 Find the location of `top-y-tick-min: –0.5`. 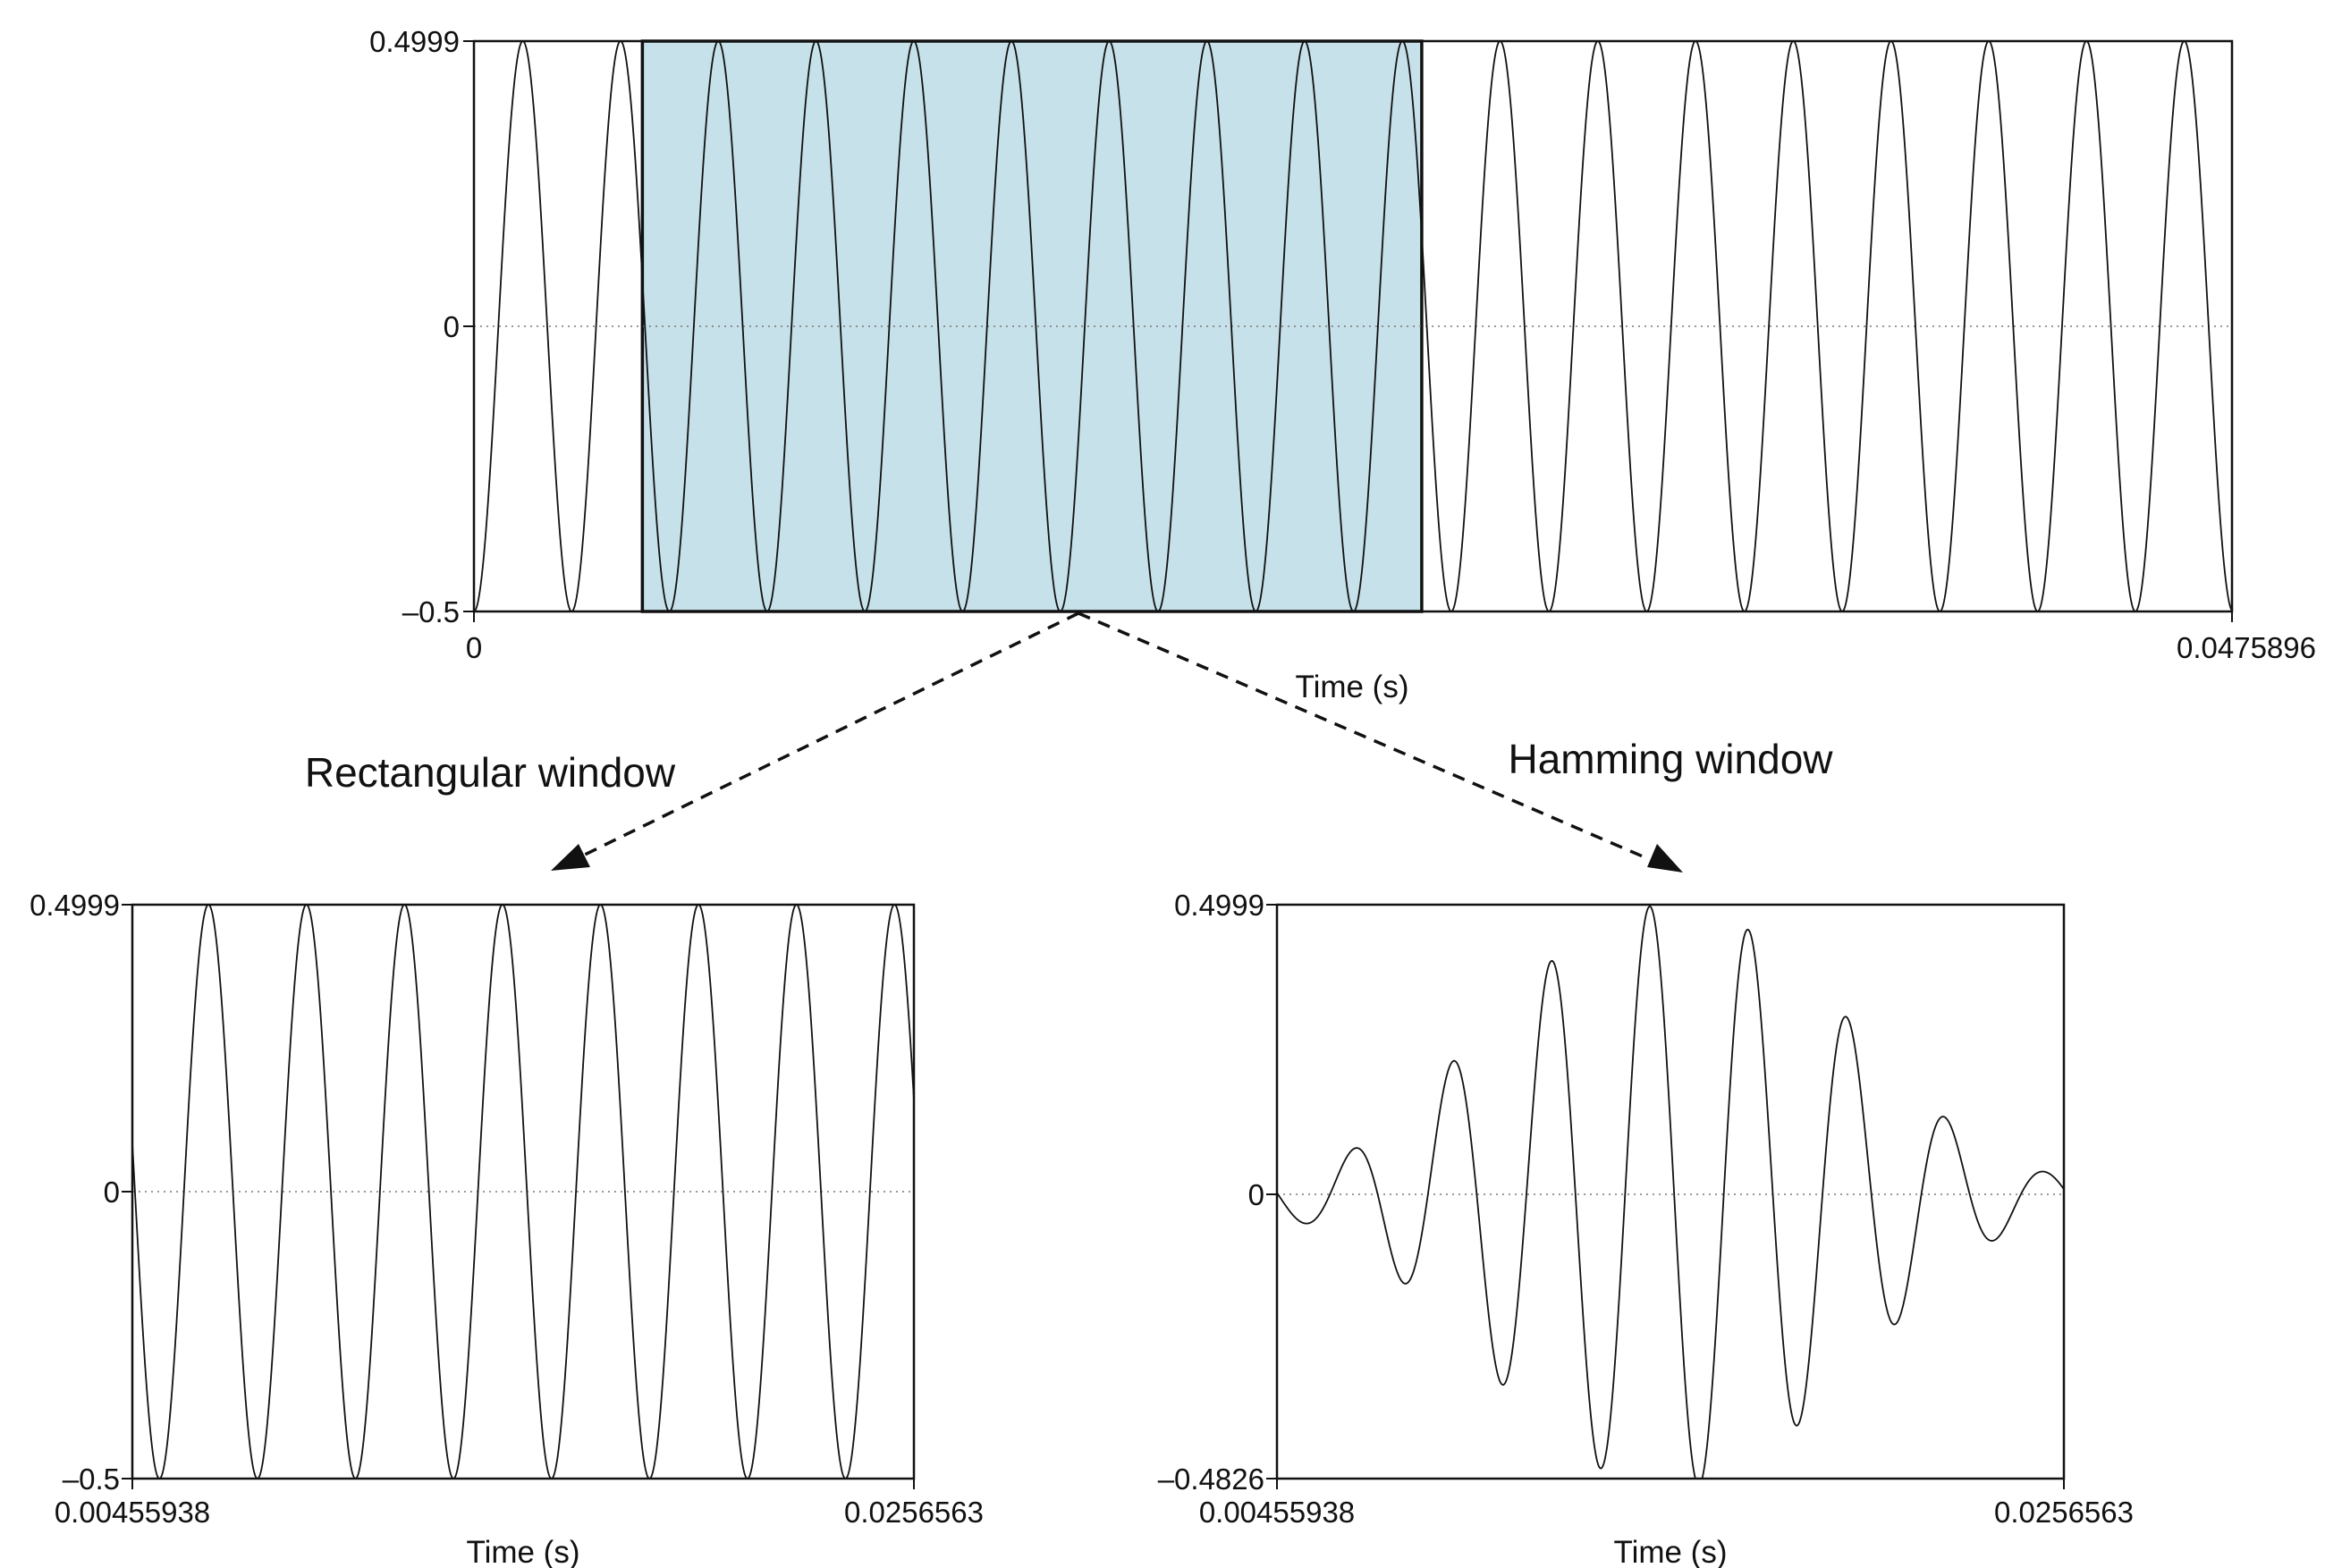

top-y-tick-min: –0.5 is located at coordinates (431, 611).